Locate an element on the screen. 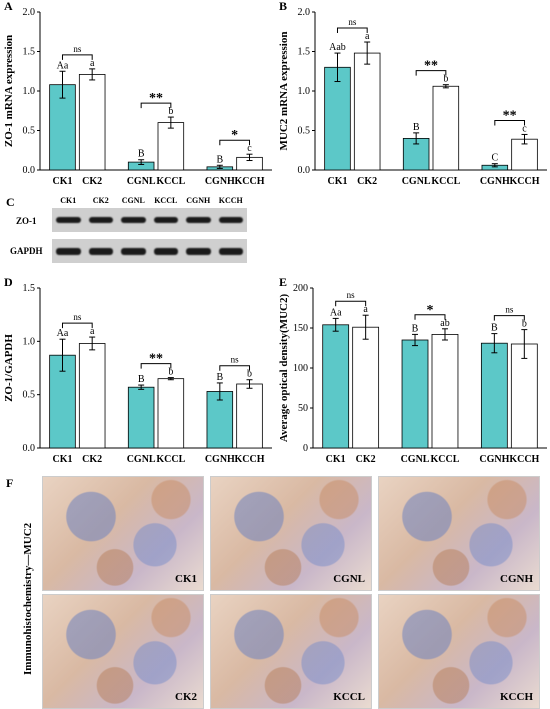 Image resolution: width=550 pixels, height=709 pixels. blot-lane-labels: CK1 CK2 CGNL KCCL CGNH KCCH is located at coordinates (149, 202).